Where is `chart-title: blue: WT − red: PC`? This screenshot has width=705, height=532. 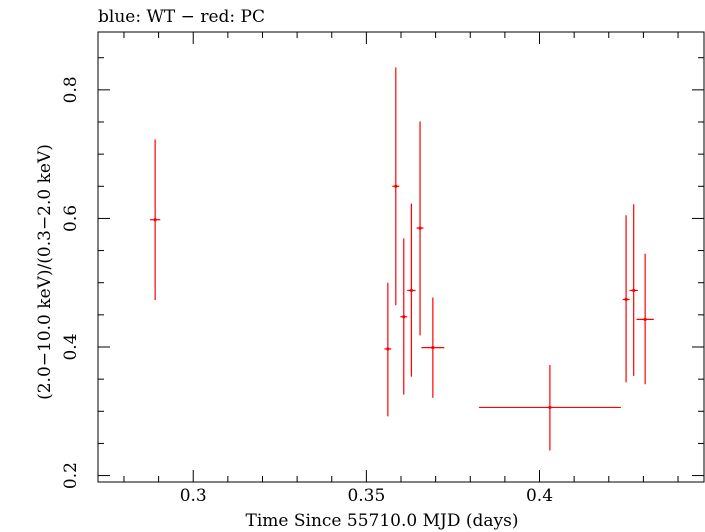 chart-title: blue: WT − red: PC is located at coordinates (181, 17).